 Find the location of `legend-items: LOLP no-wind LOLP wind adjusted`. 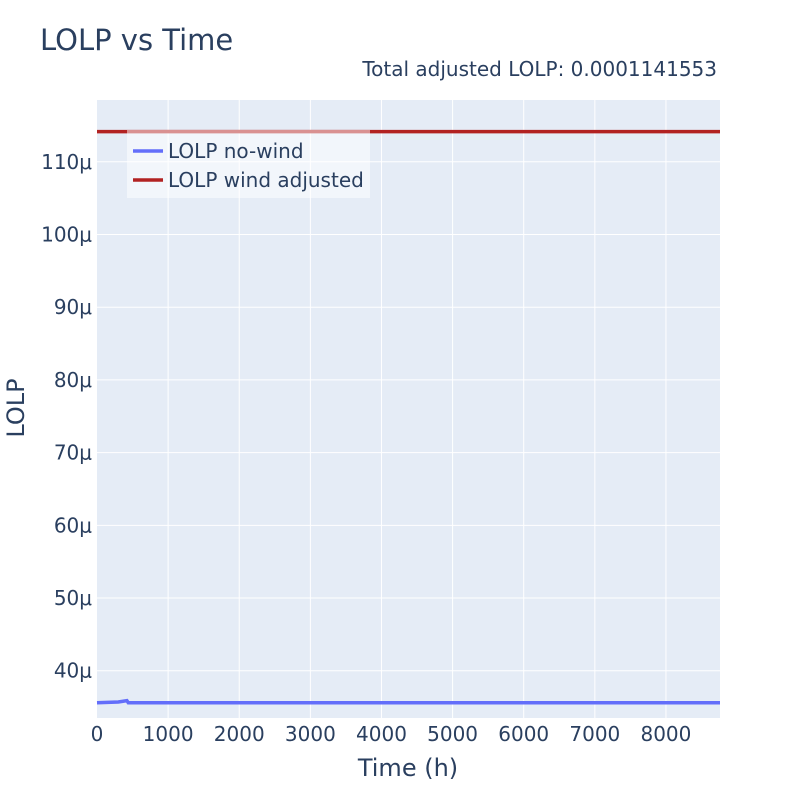

legend-items: LOLP no-wind LOLP wind adjusted is located at coordinates (248, 165).